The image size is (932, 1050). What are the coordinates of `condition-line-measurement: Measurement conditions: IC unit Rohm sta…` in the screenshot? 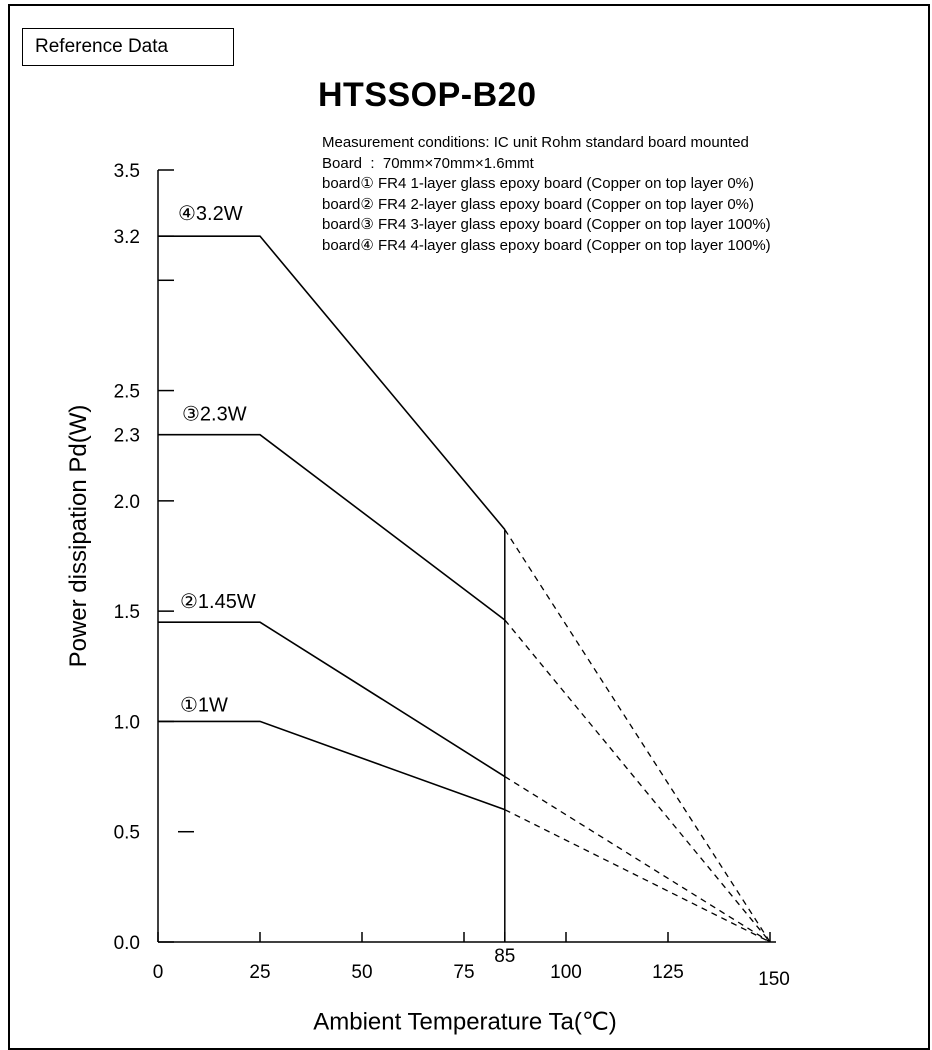 It's located at (535, 142).